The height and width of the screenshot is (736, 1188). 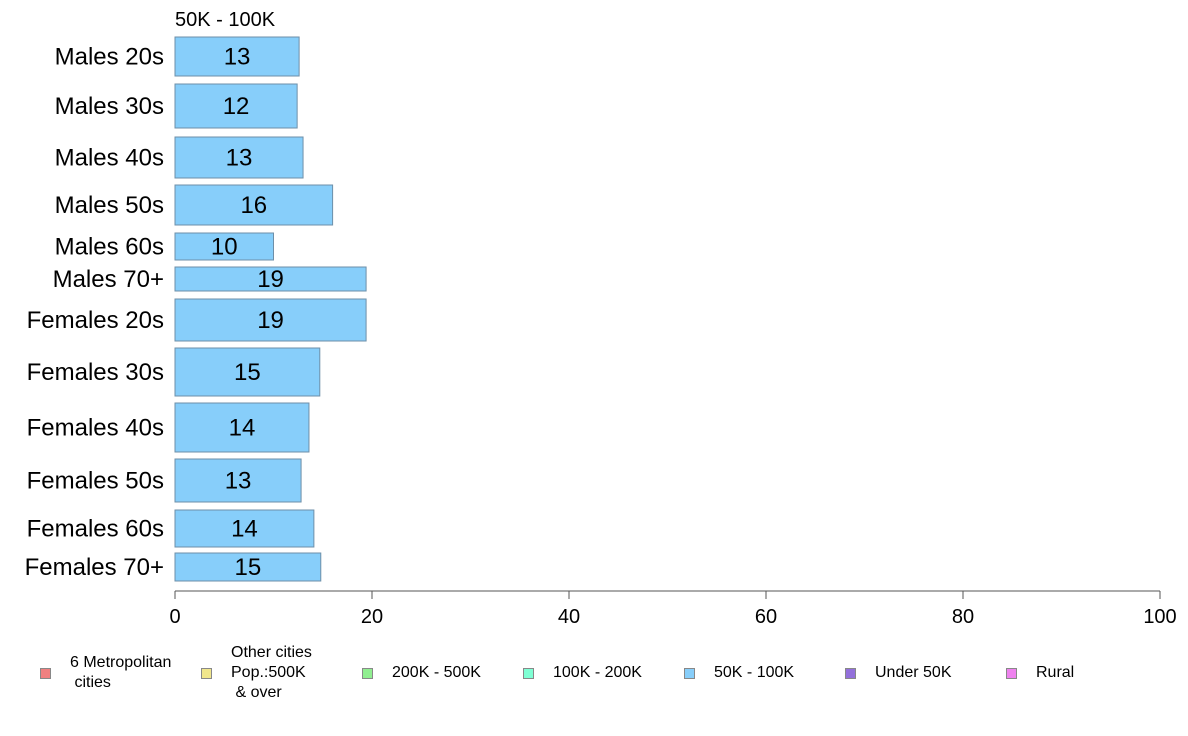 I want to click on legend-label: 200K - 500K, so click(x=436, y=672).